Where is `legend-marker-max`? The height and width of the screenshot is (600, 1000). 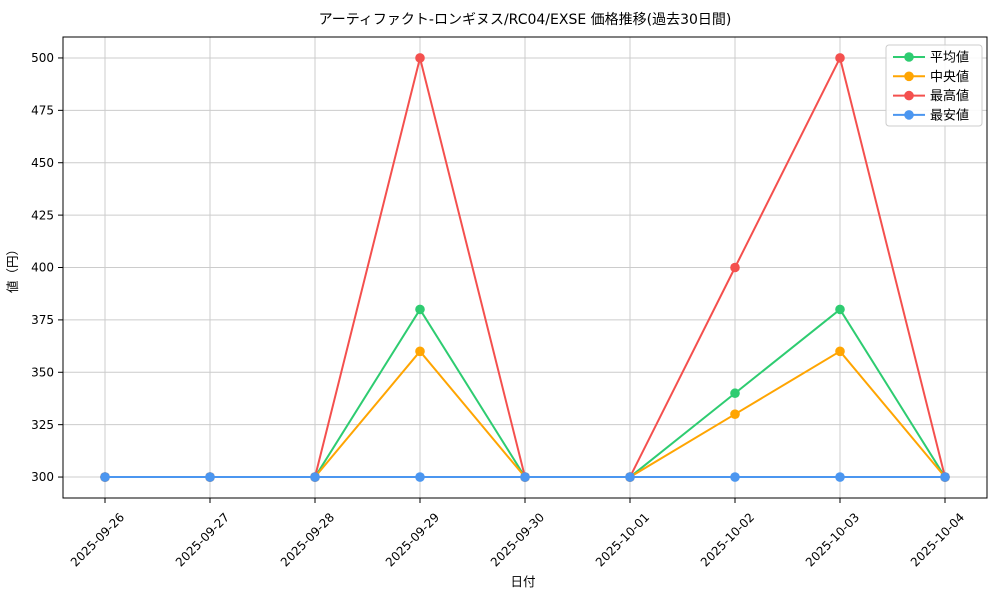 legend-marker-max is located at coordinates (909, 95).